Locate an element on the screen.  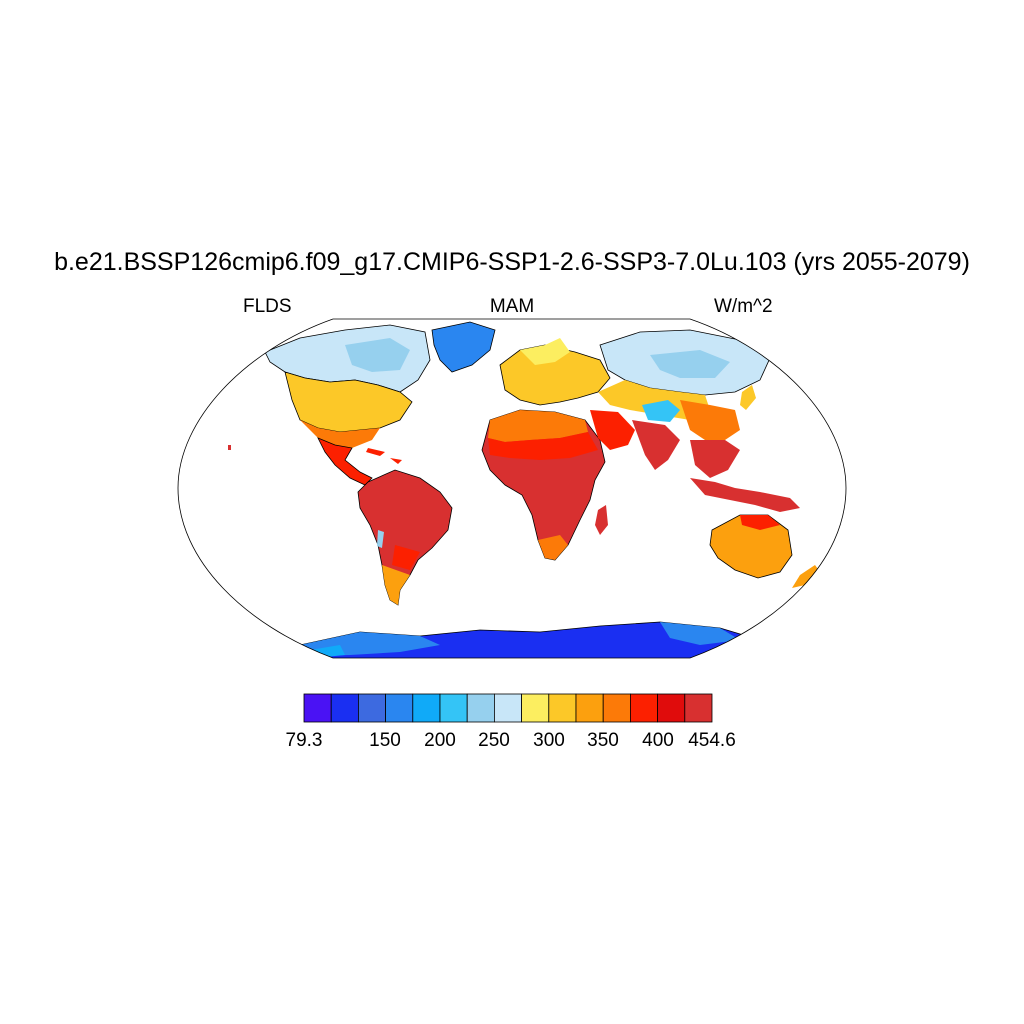
north-america-south is located at coordinates (340, 434).